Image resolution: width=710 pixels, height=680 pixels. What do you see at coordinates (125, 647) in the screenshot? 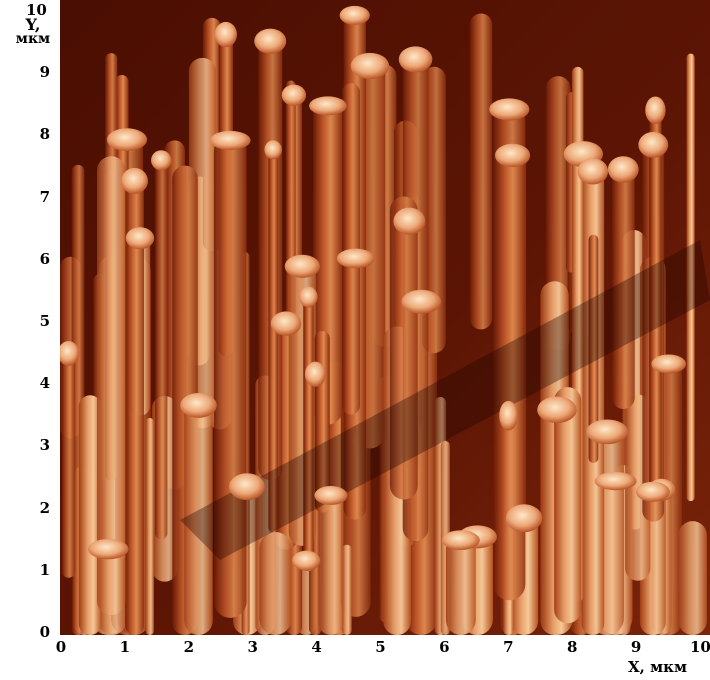
I see `x-tick-label: 1` at bounding box center [125, 647].